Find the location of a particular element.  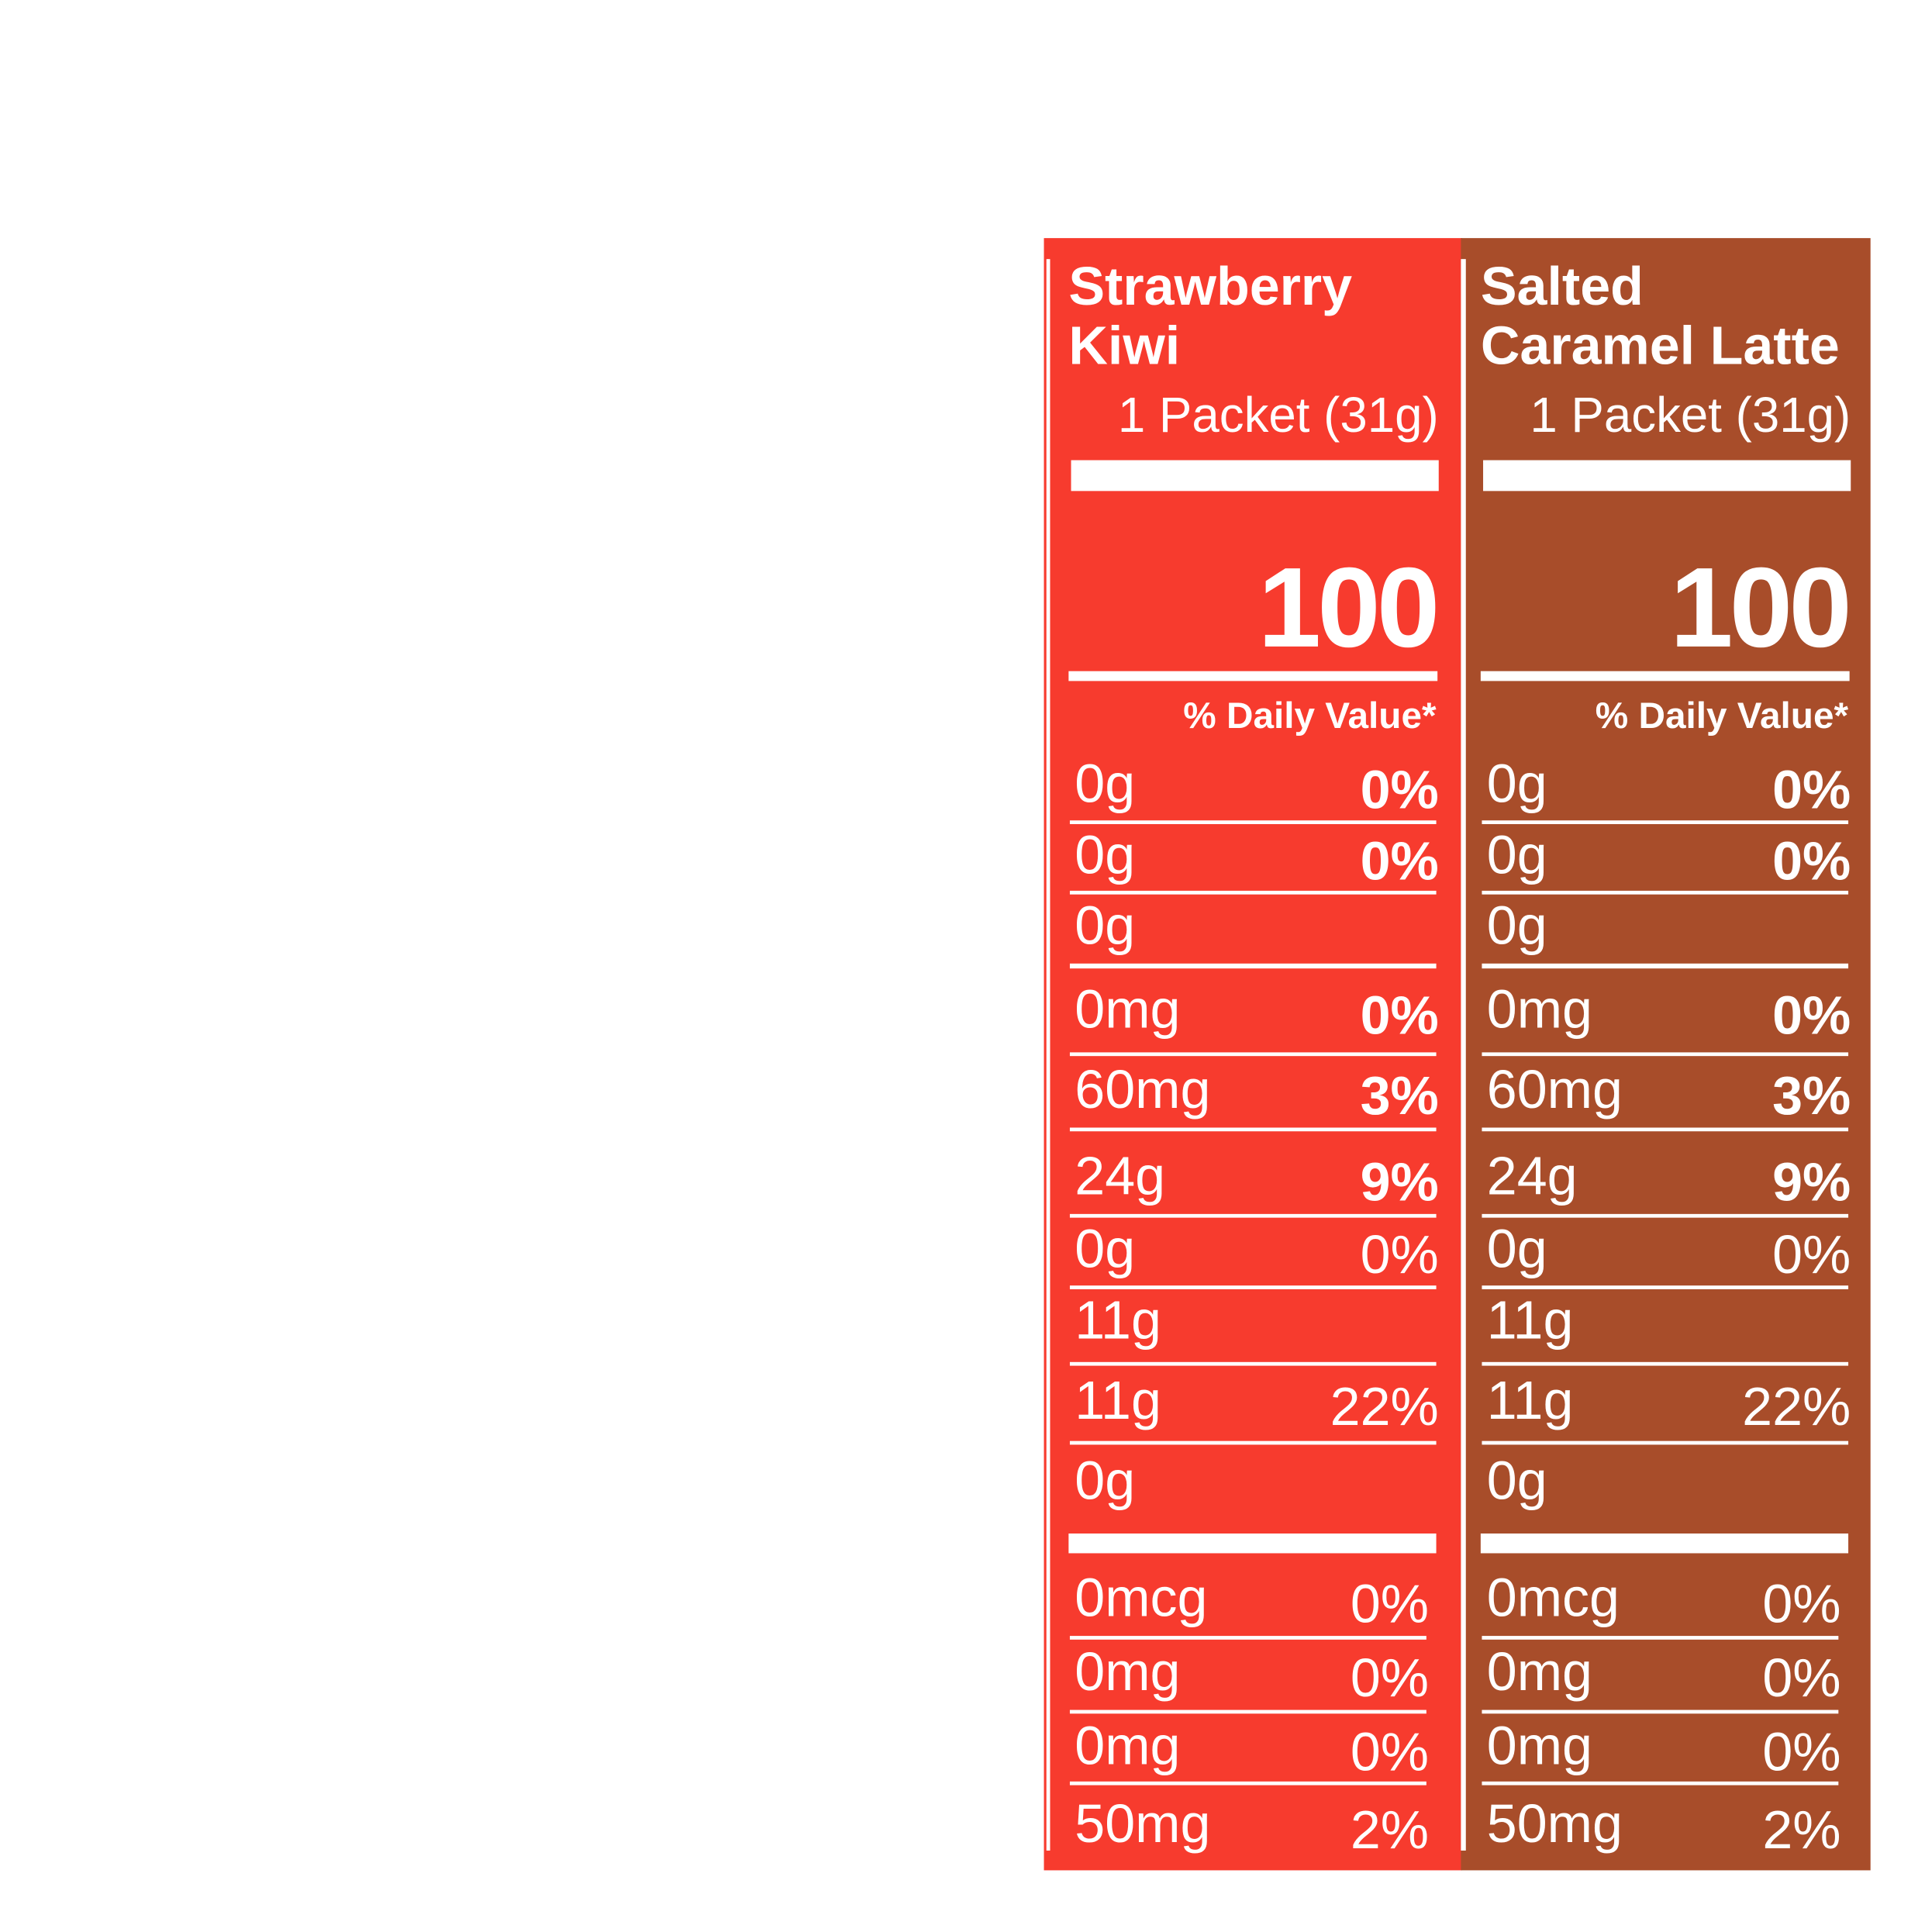

divider is located at coordinates (1463, 1055).